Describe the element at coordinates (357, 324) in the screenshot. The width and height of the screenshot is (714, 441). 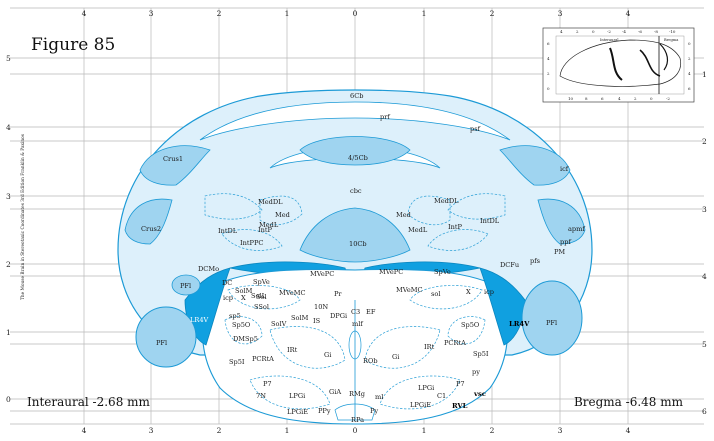
I see `structure-label: mlf` at that location.